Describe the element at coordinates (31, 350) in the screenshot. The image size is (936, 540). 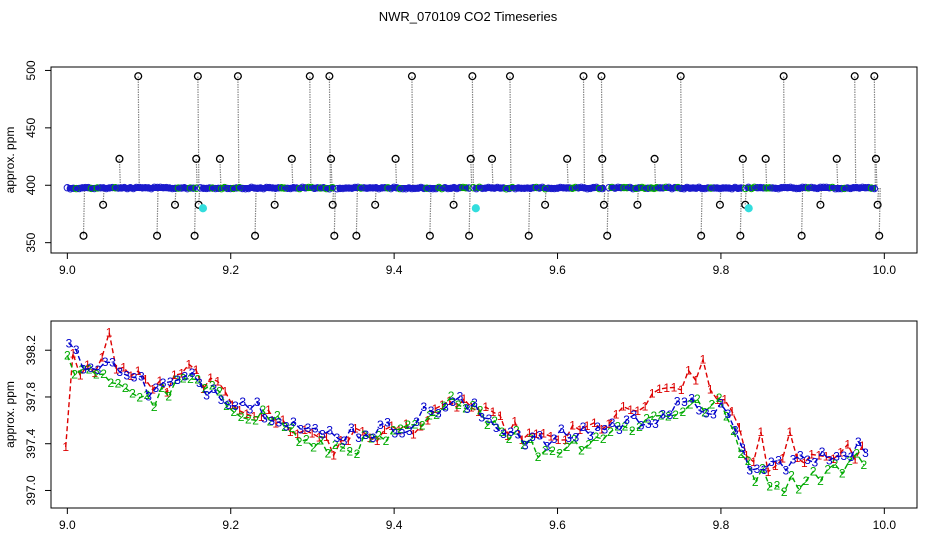
I see `y-tick-label: 398.2` at that location.